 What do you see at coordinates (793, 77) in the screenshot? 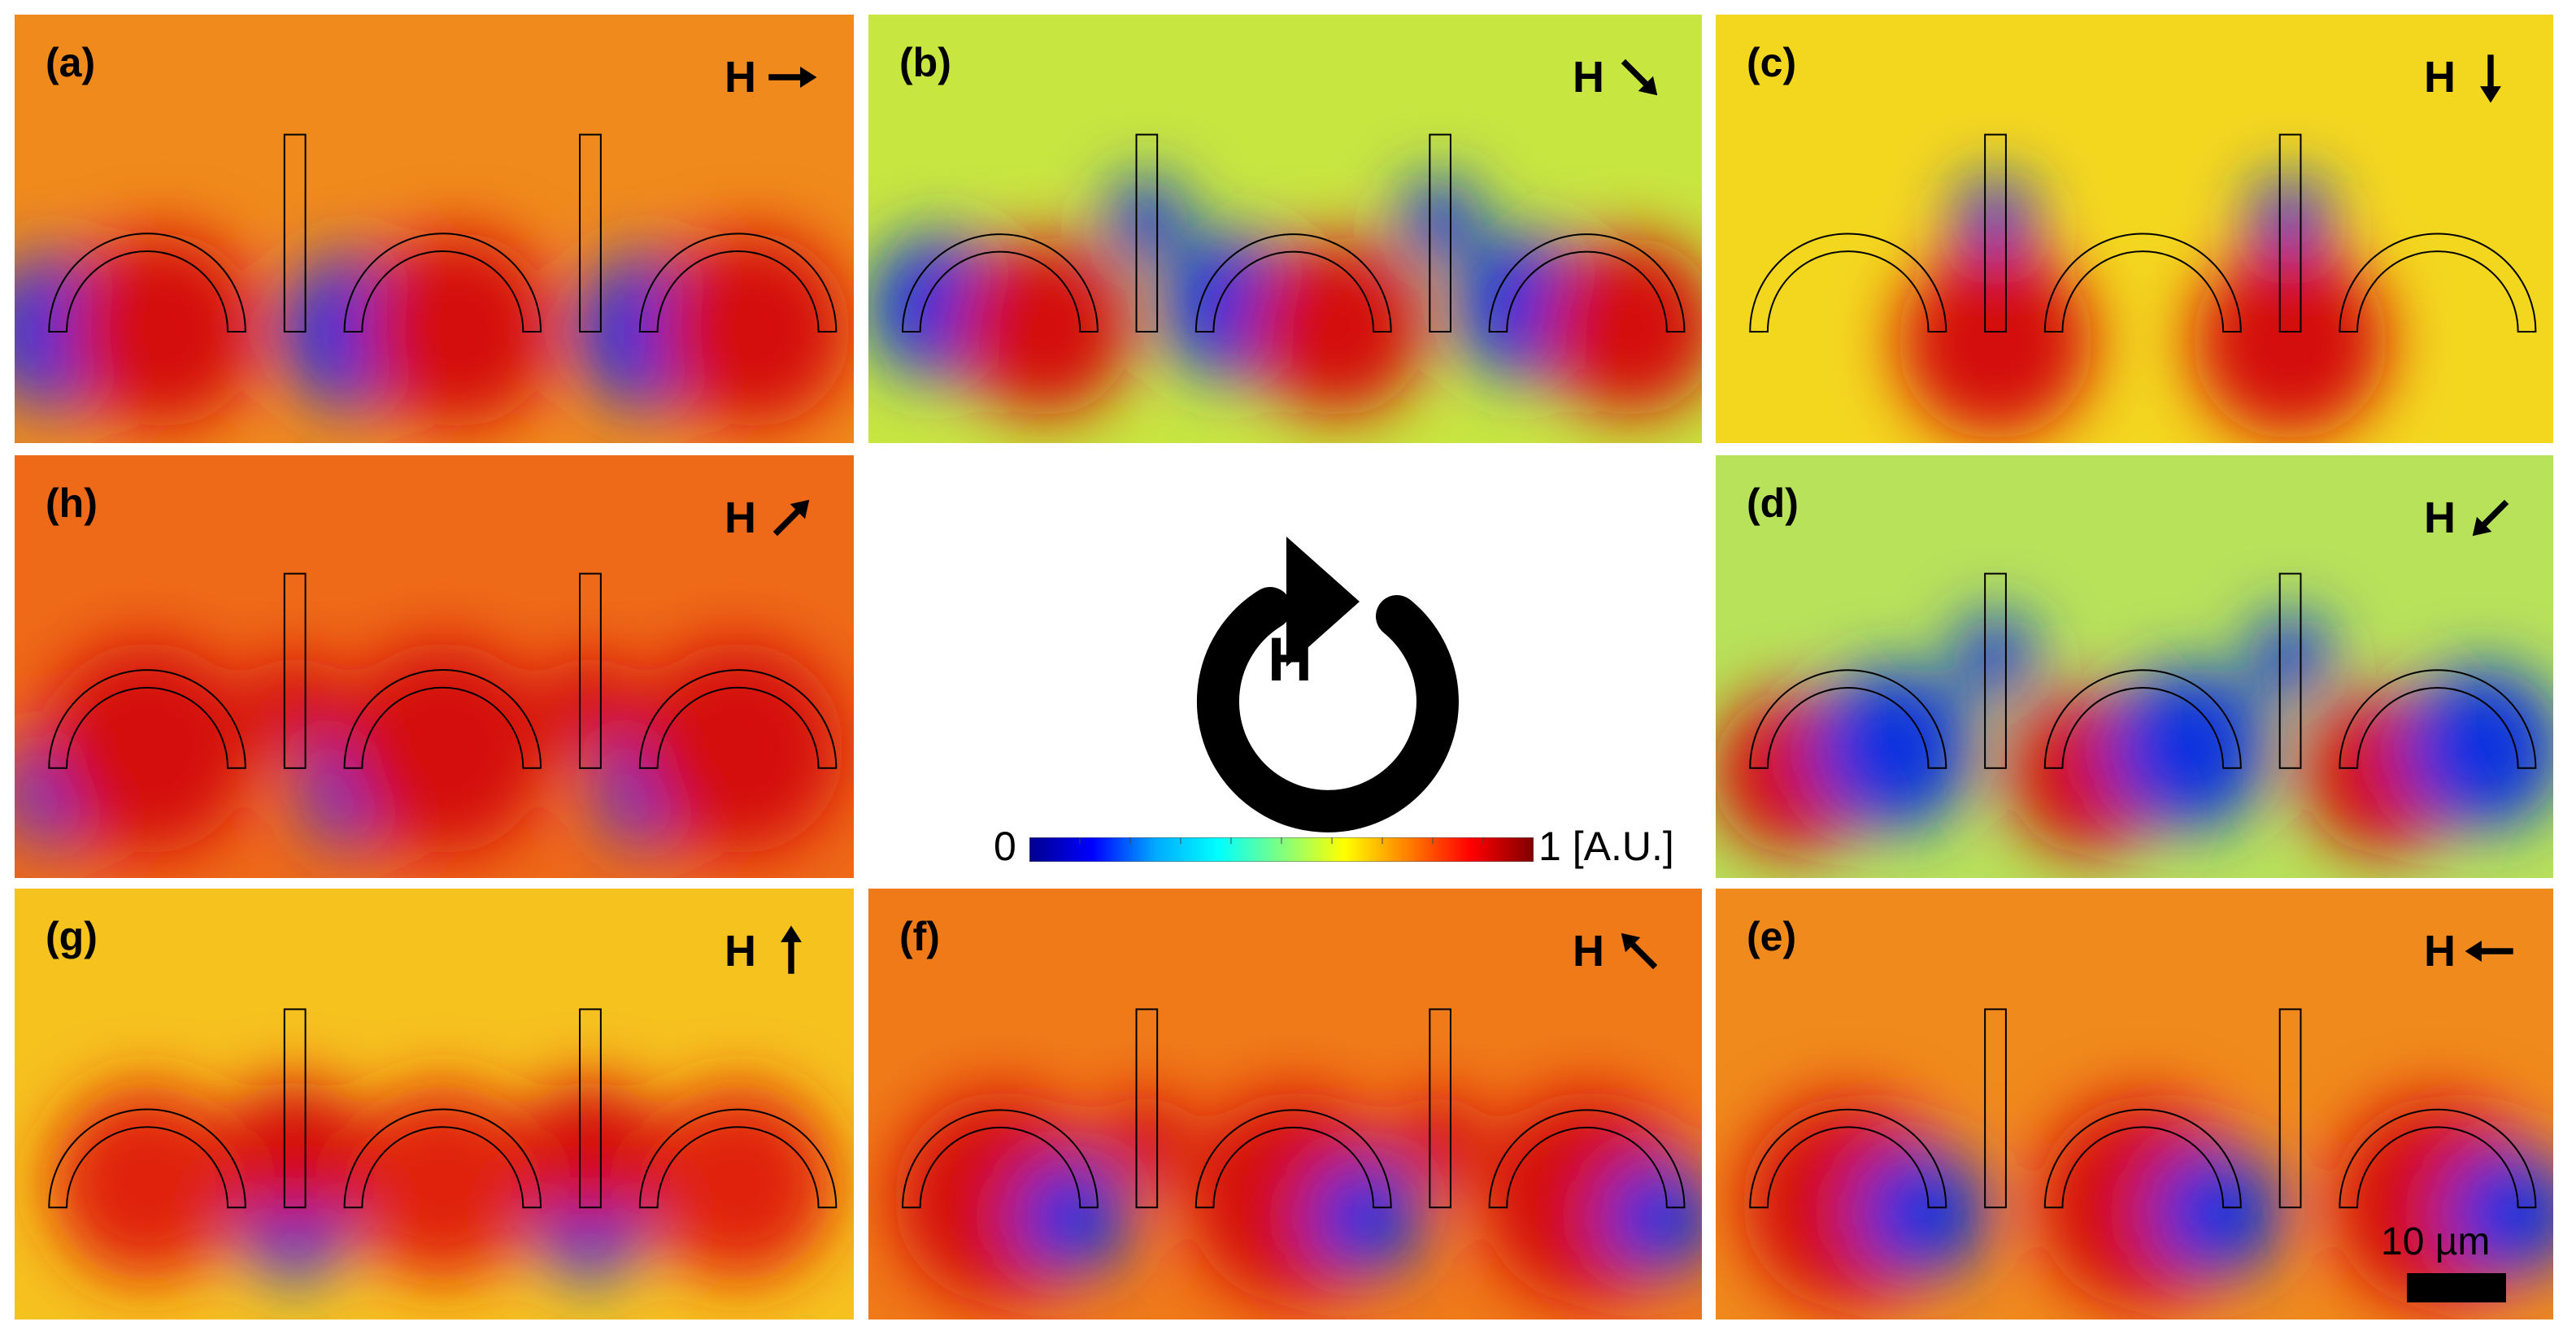
I see `right-arrow-icon` at bounding box center [793, 77].